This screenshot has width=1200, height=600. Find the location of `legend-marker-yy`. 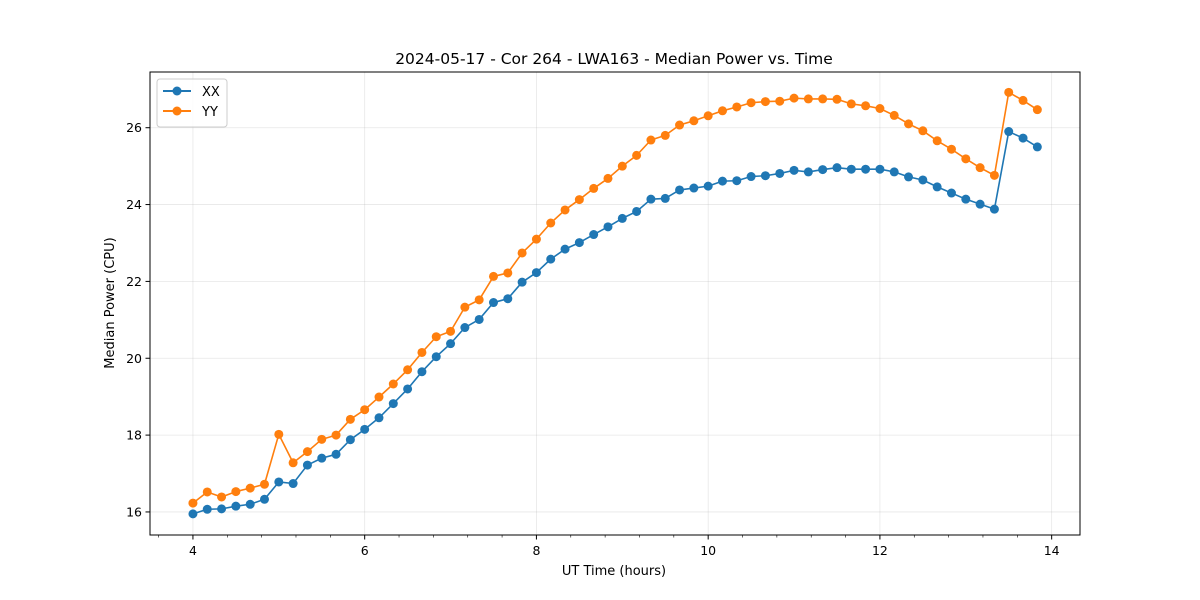

legend-marker-yy is located at coordinates (177, 111).